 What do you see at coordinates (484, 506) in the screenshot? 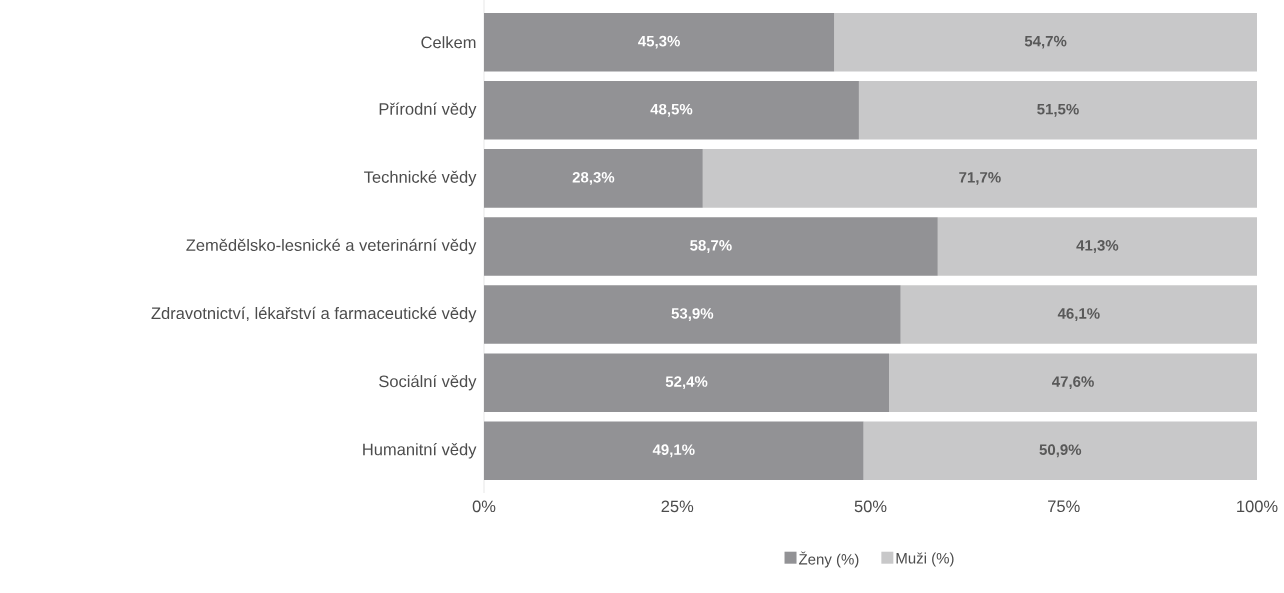
I see `x-tick-label: 0%` at bounding box center [484, 506].